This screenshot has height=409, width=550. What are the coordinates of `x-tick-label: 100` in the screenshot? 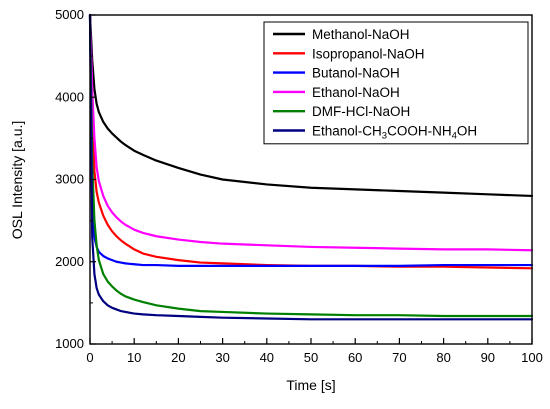 It's located at (532, 357).